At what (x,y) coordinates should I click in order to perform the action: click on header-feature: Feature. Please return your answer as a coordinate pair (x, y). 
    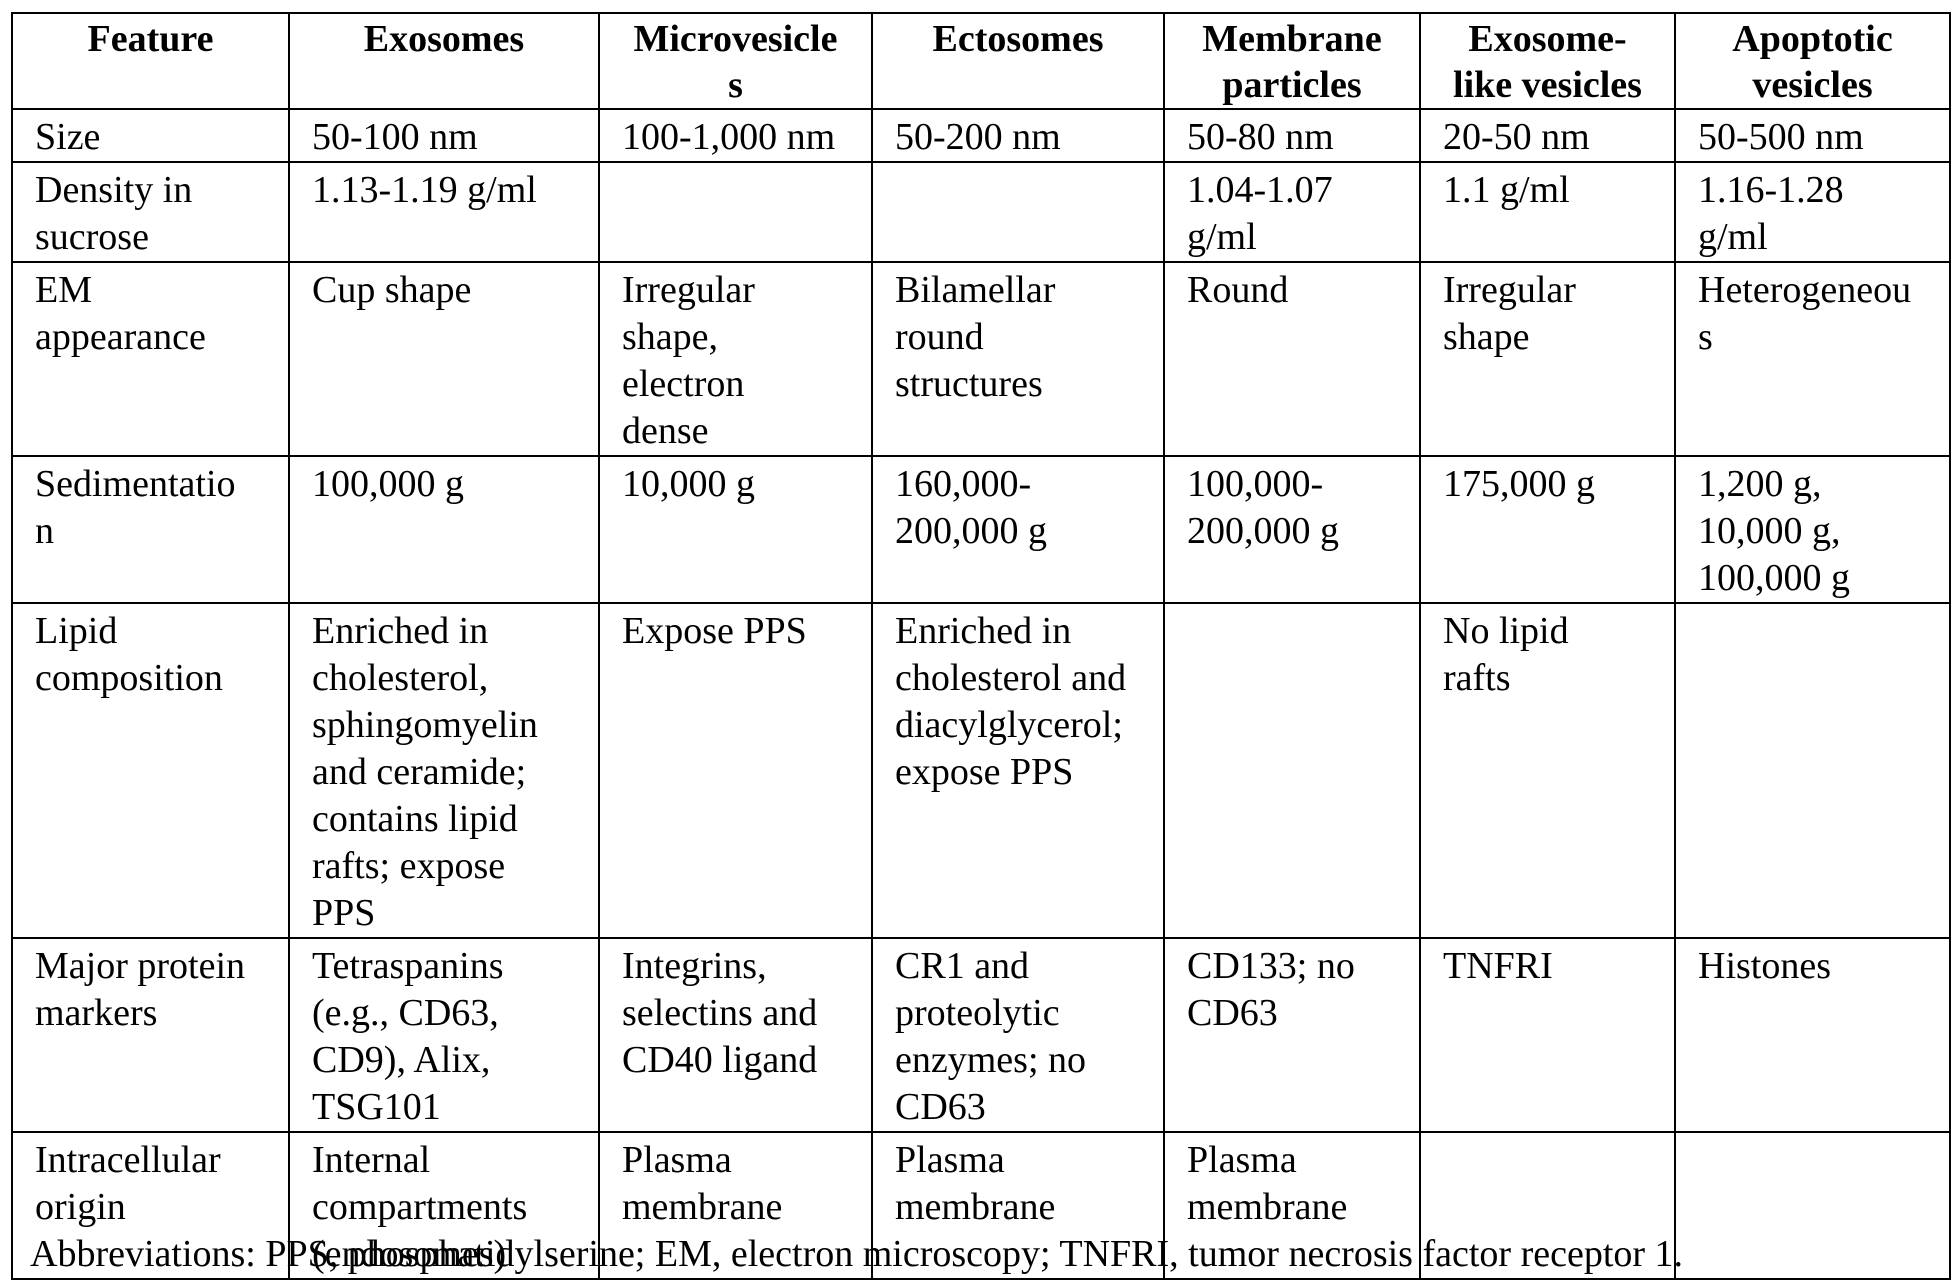
    Looking at the image, I should click on (150, 61).